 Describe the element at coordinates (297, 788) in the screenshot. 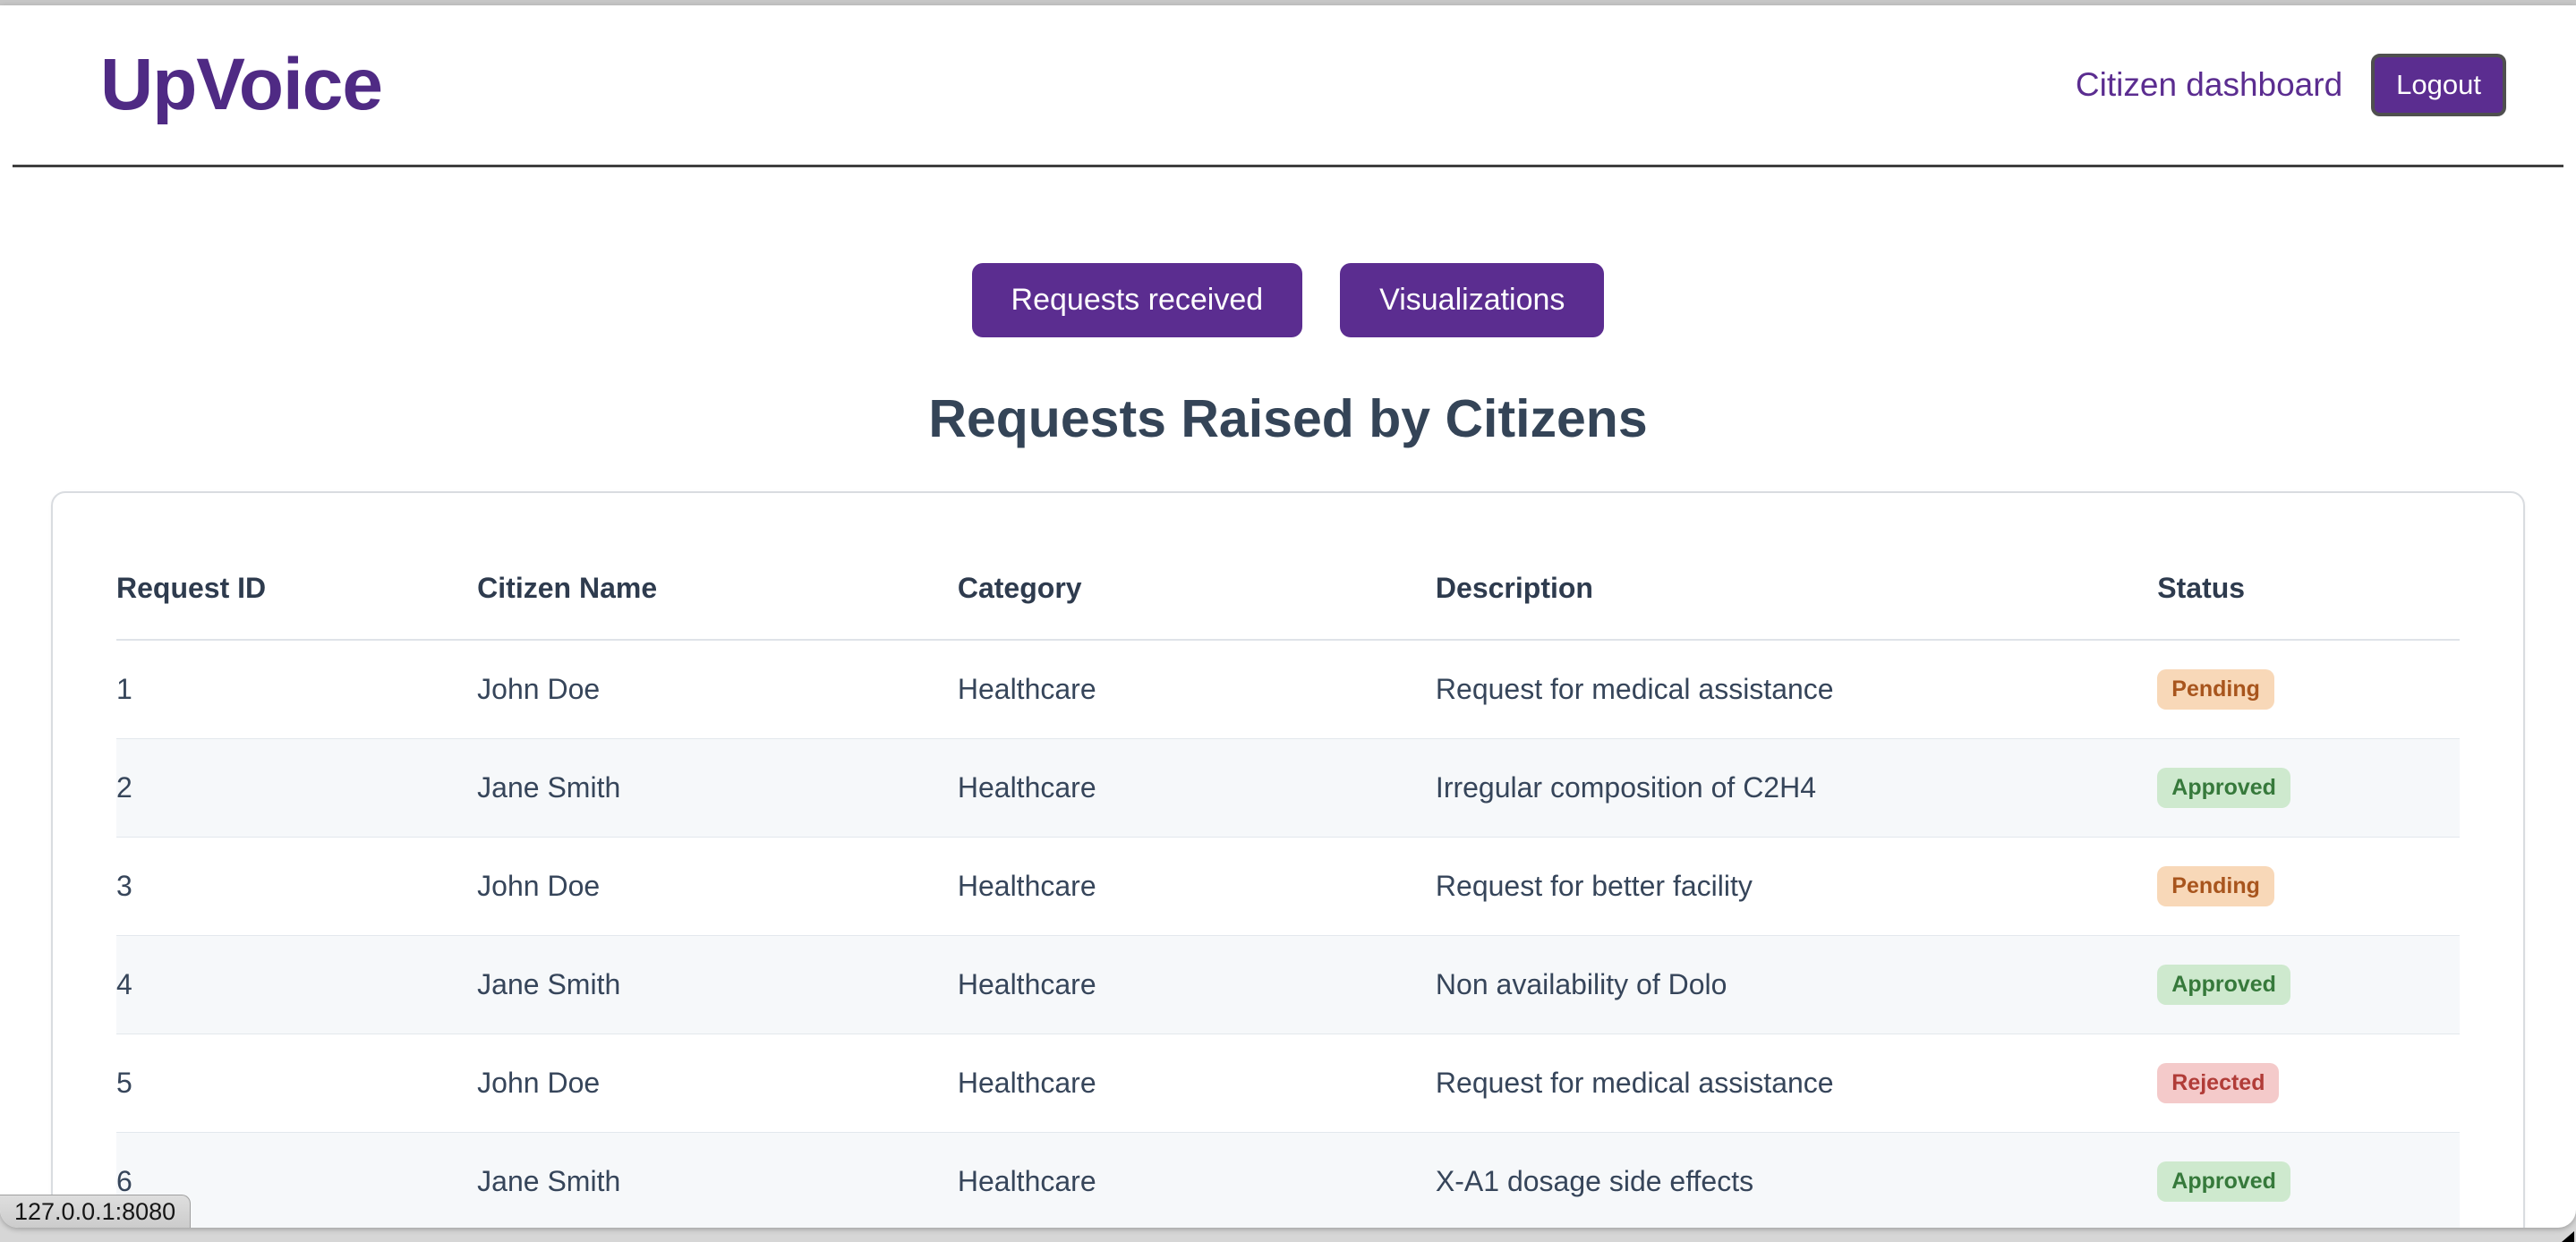

I see `cell-request-id: 2` at that location.